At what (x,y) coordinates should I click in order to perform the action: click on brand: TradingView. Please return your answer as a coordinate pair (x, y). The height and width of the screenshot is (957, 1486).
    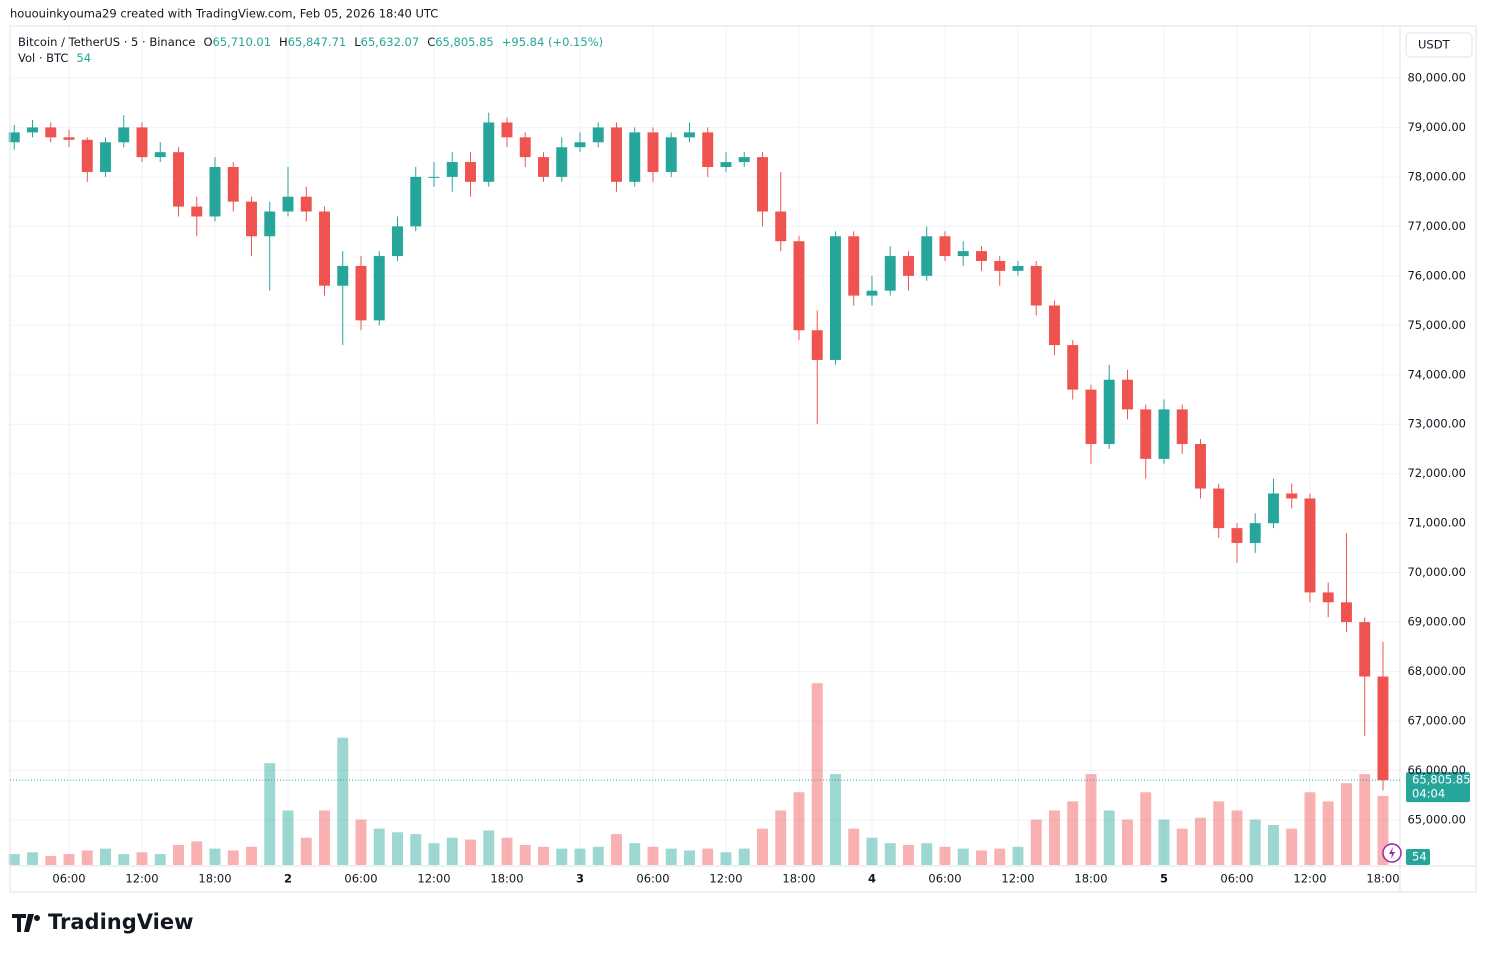
    Looking at the image, I should click on (120, 922).